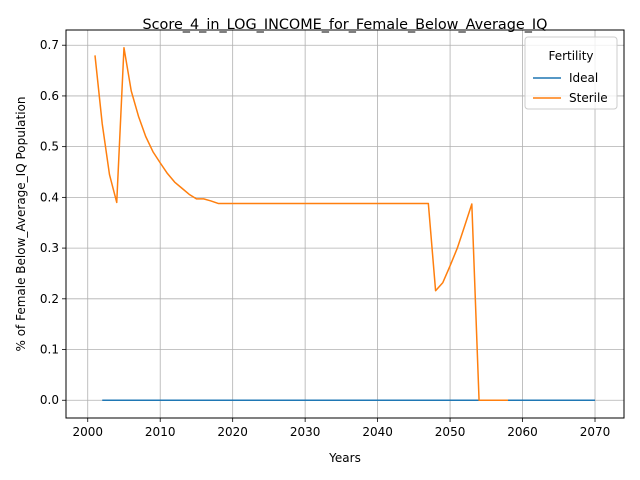  What do you see at coordinates (344, 458) in the screenshot?
I see `x-axis-label: Years` at bounding box center [344, 458].